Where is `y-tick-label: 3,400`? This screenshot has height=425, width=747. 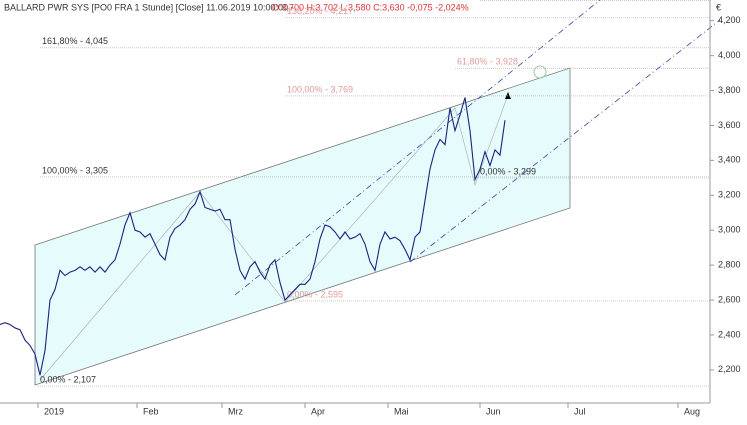
y-tick-label: 3,400 is located at coordinates (729, 160).